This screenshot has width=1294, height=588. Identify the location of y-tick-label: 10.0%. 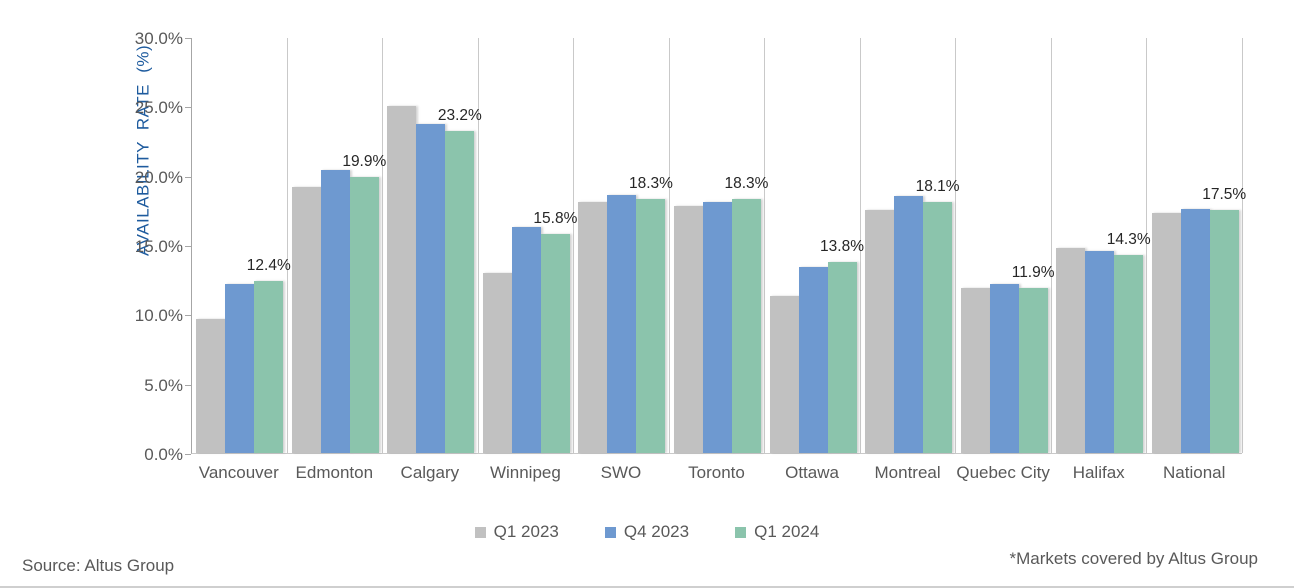
(158, 316).